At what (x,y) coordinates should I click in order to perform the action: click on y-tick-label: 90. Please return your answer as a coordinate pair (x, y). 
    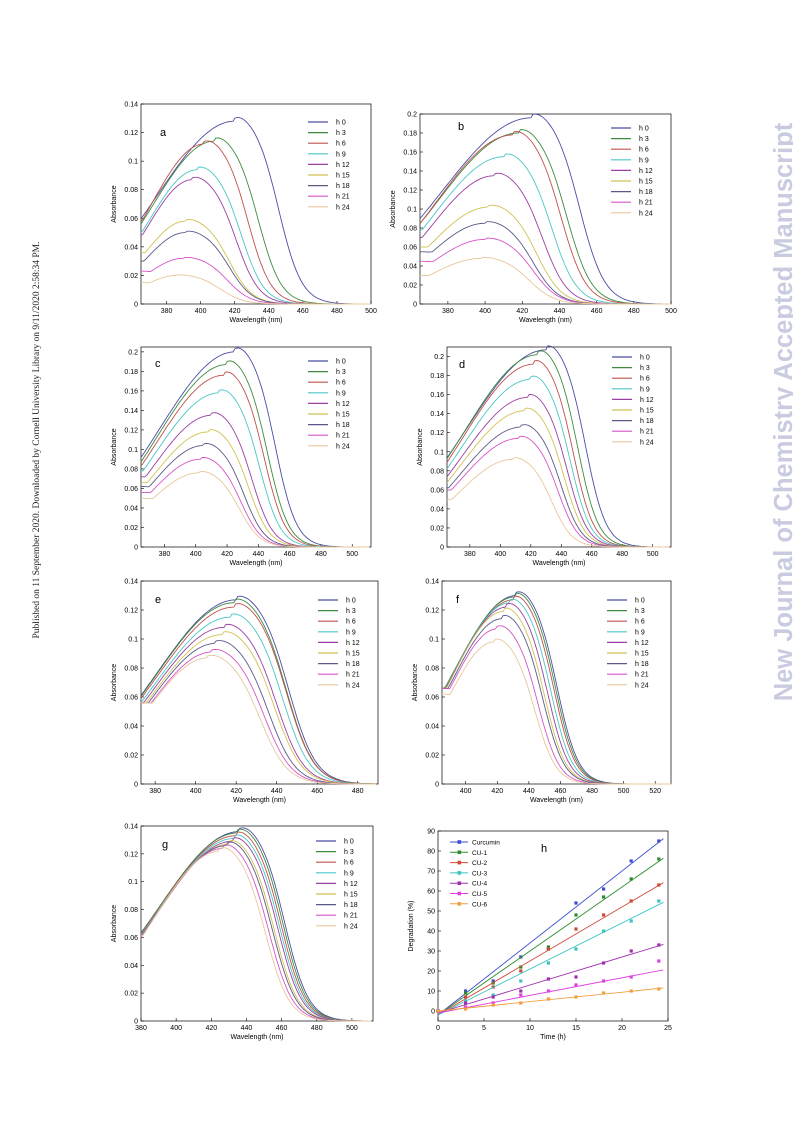
    Looking at the image, I should click on (431, 832).